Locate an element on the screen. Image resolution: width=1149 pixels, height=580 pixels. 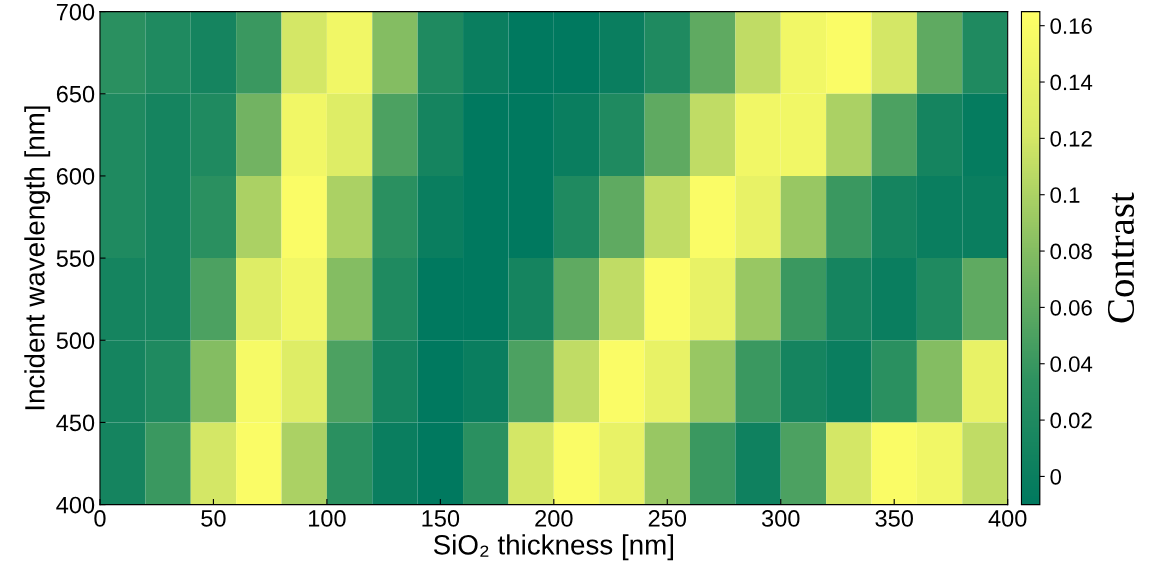
y-tick-label: 450 is located at coordinates (75, 423).